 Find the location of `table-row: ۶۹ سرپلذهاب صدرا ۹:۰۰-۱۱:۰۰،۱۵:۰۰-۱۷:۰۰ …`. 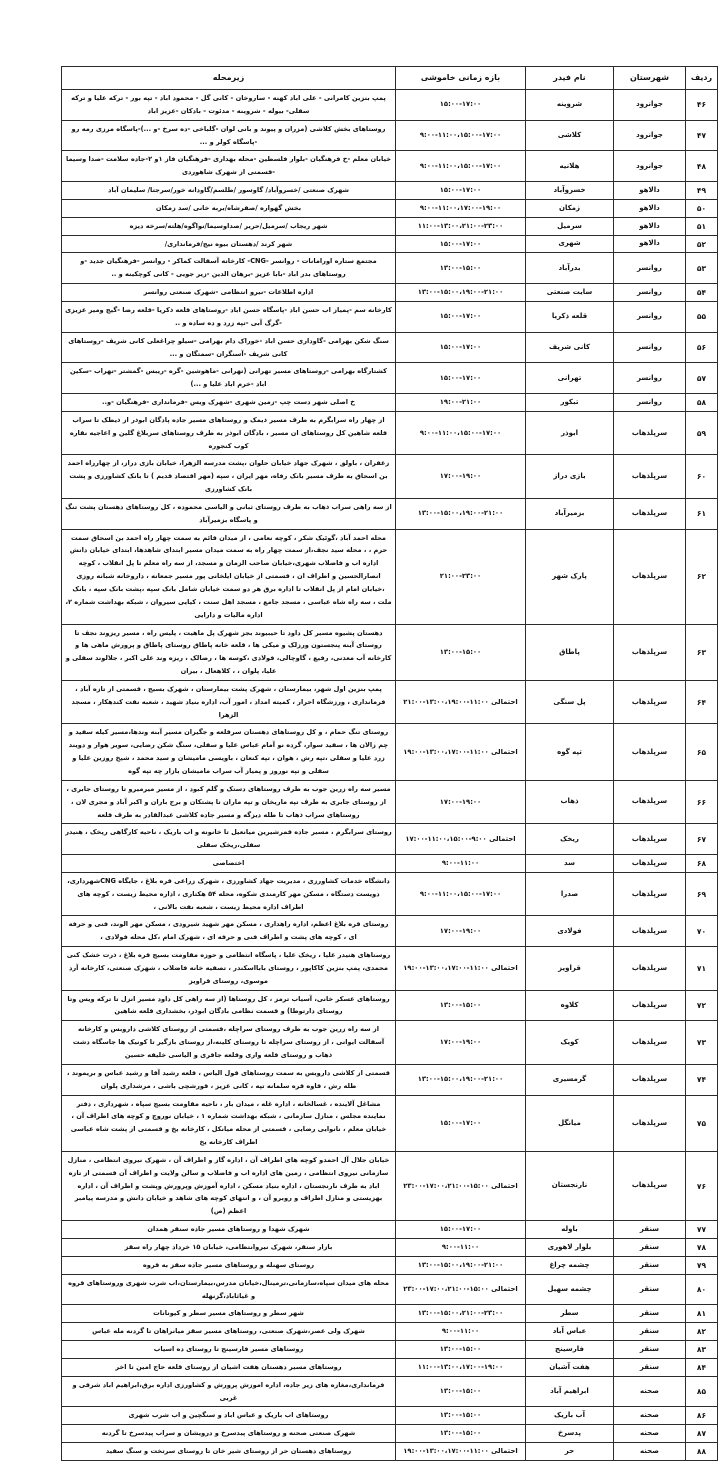

table-row: ۶۹ سرپلذهاب صدرا ۹:۰۰-۱۱:۰۰،۱۵:۰۰-۱۷:۰۰ … is located at coordinates (389, 894).